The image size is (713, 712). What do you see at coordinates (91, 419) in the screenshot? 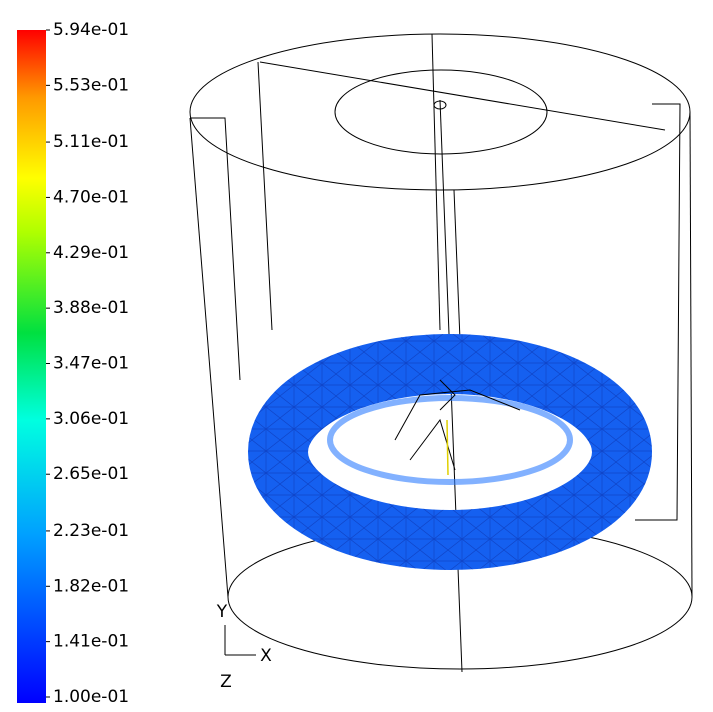
I see `colorbar-label: 3.06e-01` at bounding box center [91, 419].